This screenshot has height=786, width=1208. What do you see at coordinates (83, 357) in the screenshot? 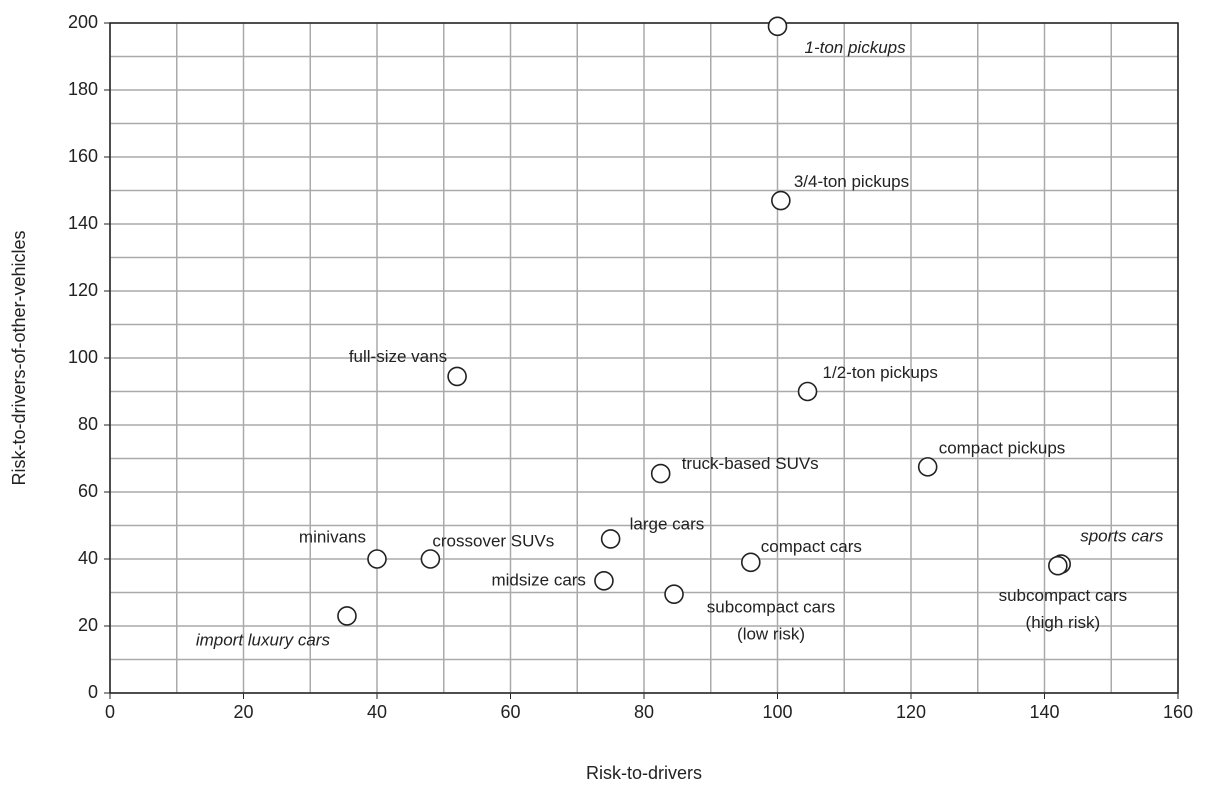
I see `y-tick-label: 100` at bounding box center [83, 357].